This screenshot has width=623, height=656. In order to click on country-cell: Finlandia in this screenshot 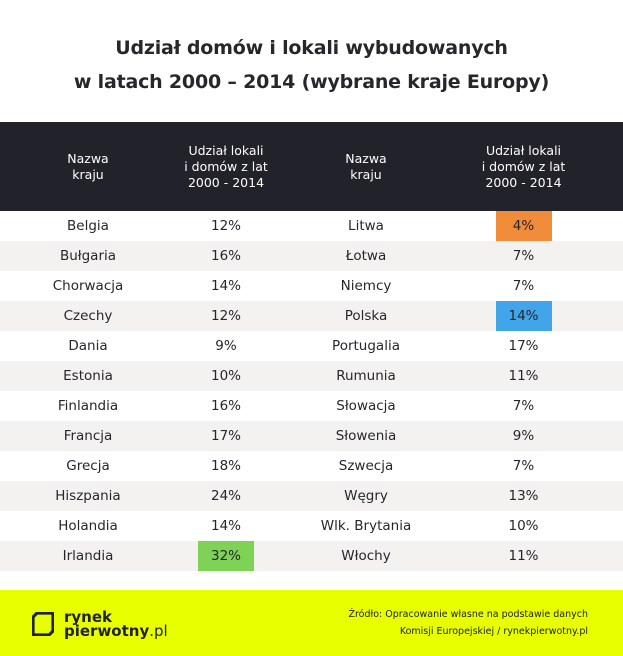, I will do `click(88, 406)`.